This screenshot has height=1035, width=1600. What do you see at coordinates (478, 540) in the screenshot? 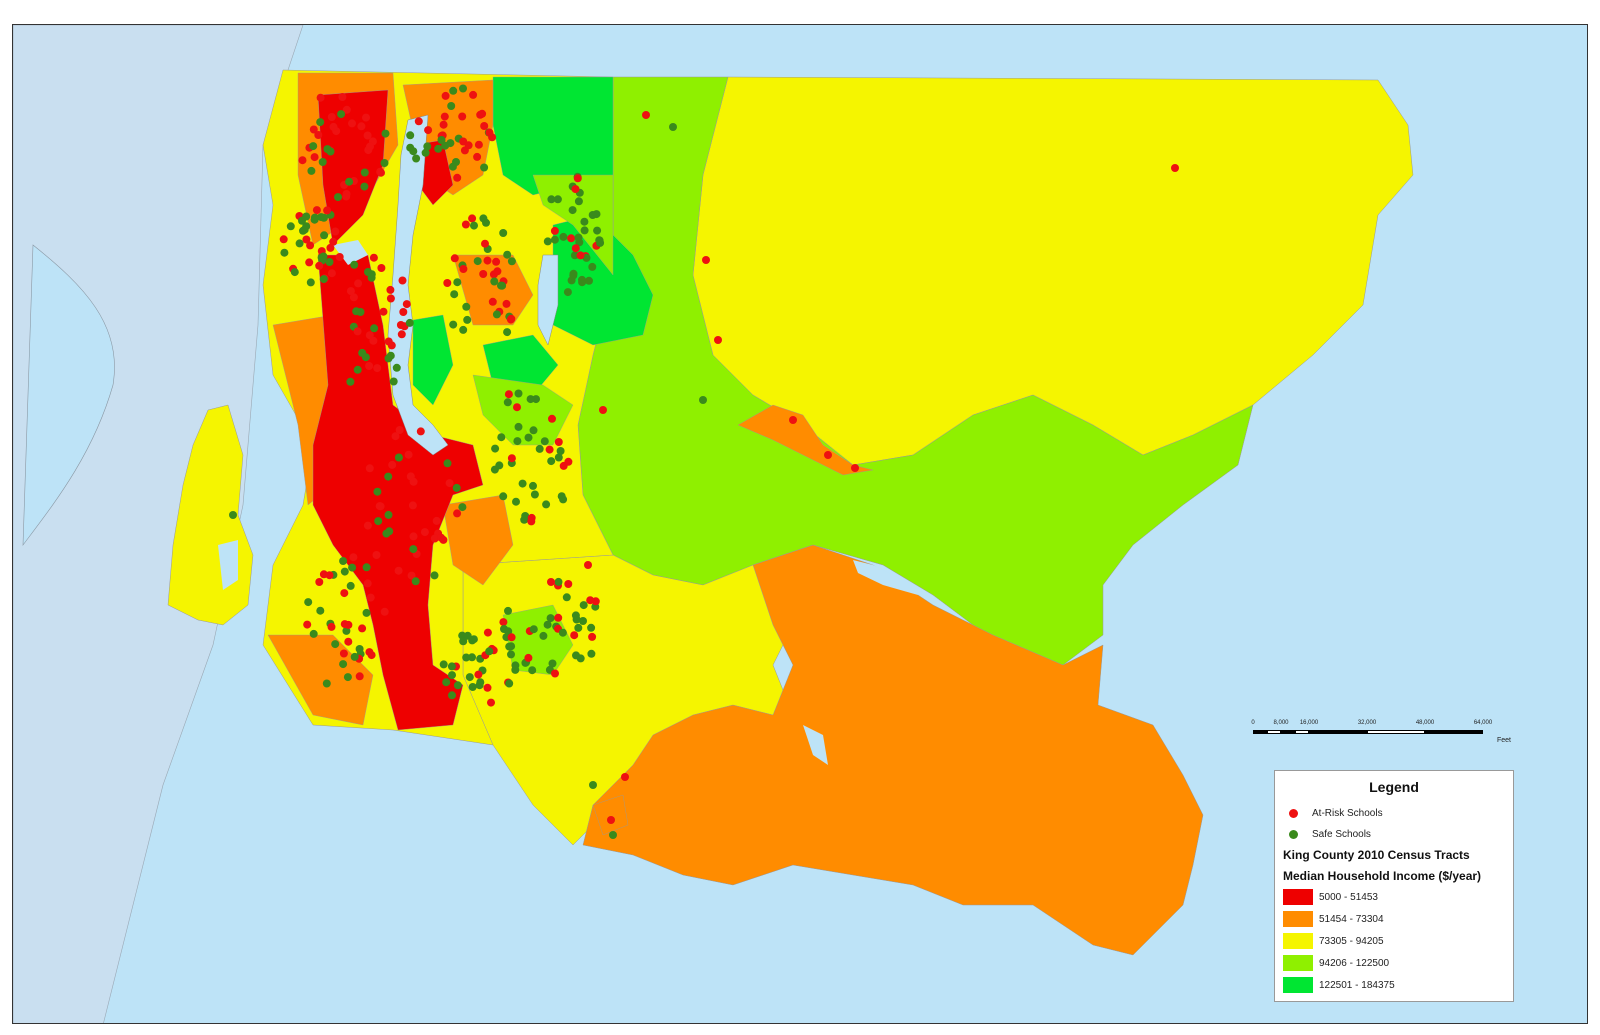
I see `tract-orange-renton` at bounding box center [478, 540].